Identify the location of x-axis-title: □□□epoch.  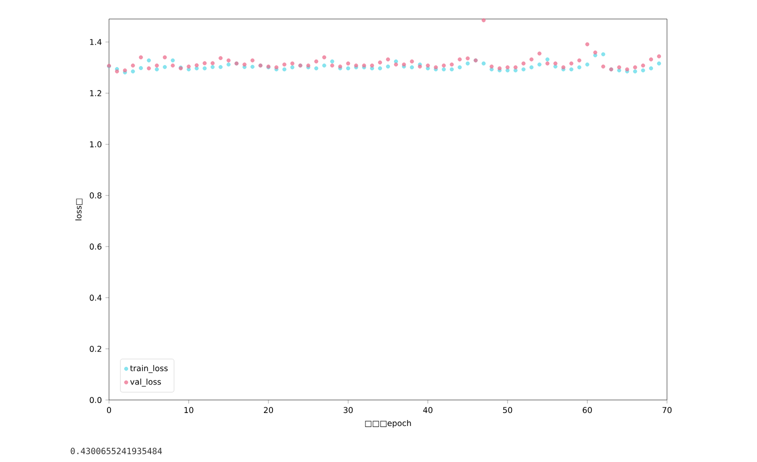
(388, 424).